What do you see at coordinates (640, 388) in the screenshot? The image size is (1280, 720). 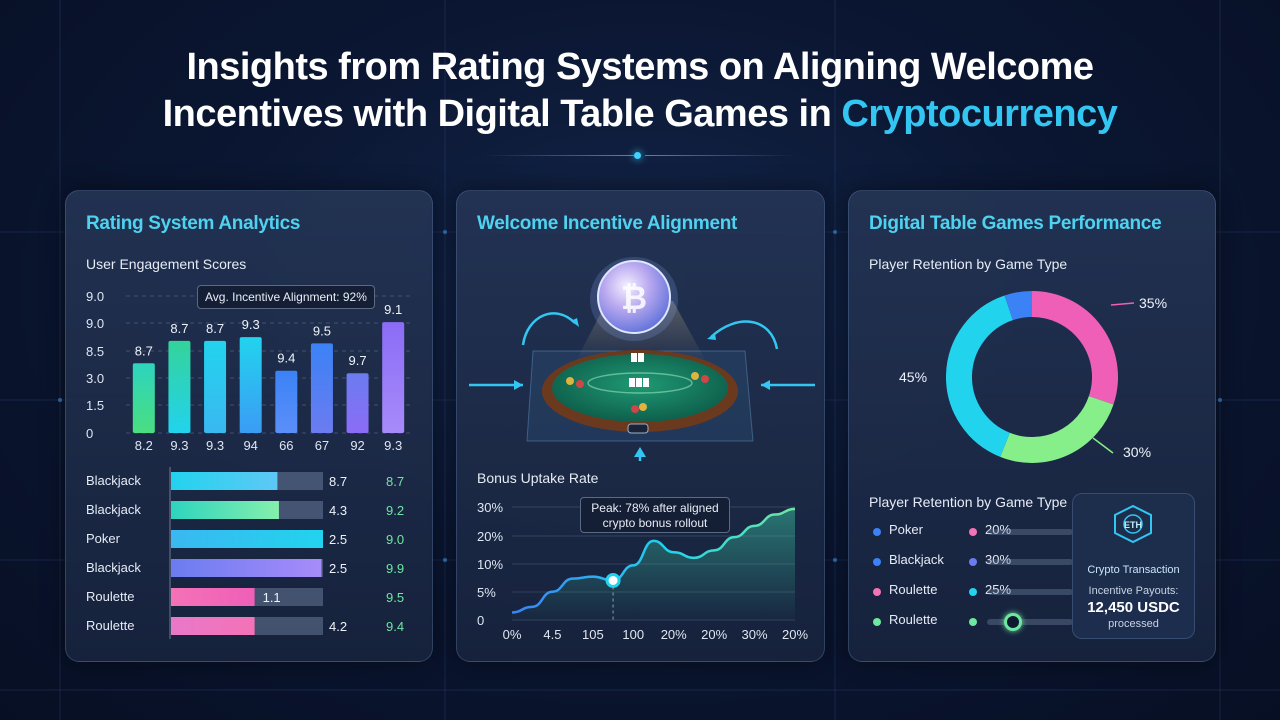 I see `table-felt` at bounding box center [640, 388].